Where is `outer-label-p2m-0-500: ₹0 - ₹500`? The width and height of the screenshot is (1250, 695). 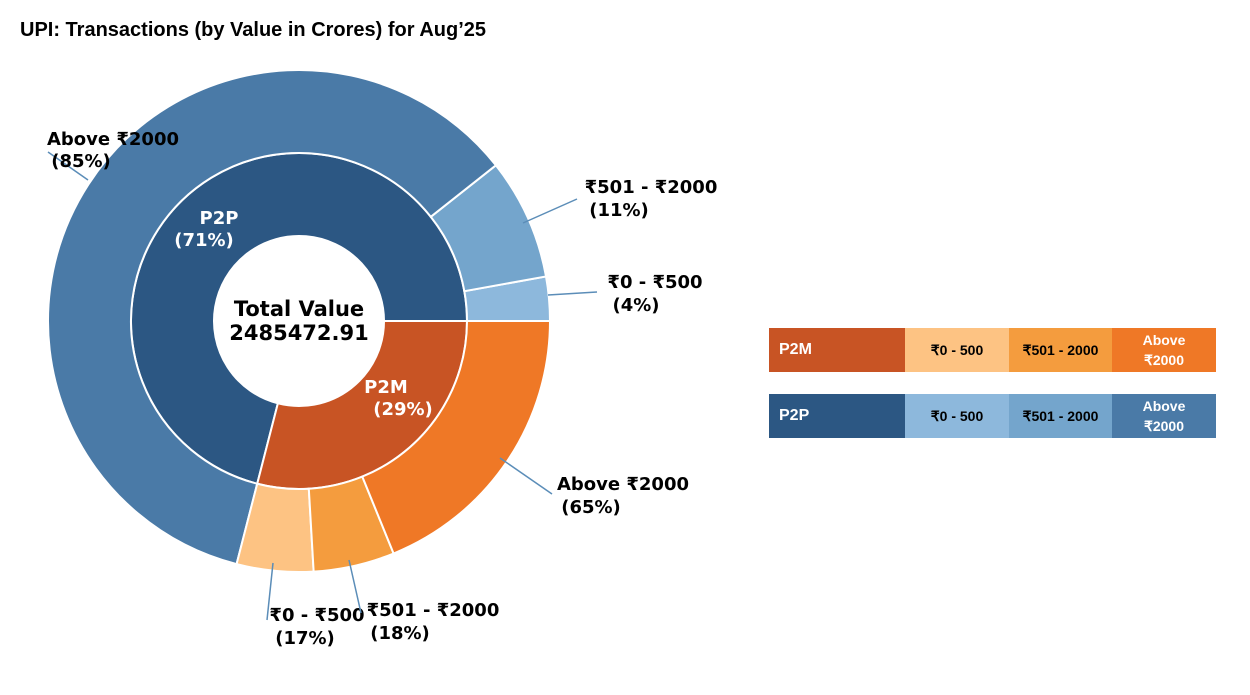
outer-label-p2m-0-500: ₹0 - ₹500 is located at coordinates (316, 615).